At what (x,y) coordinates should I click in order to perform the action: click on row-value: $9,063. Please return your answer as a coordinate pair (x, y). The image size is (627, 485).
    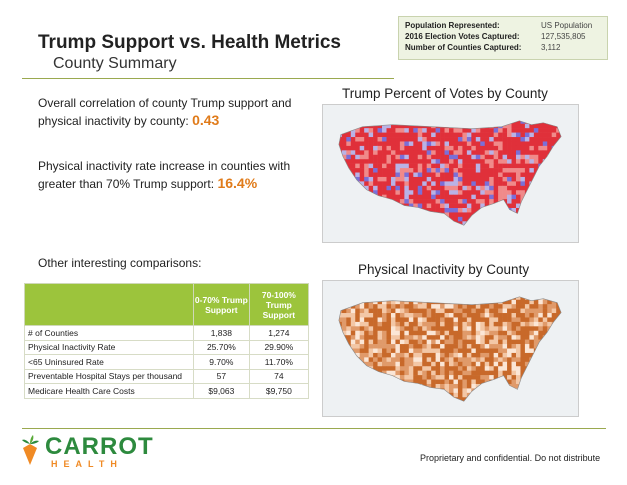
    Looking at the image, I should click on (221, 391).